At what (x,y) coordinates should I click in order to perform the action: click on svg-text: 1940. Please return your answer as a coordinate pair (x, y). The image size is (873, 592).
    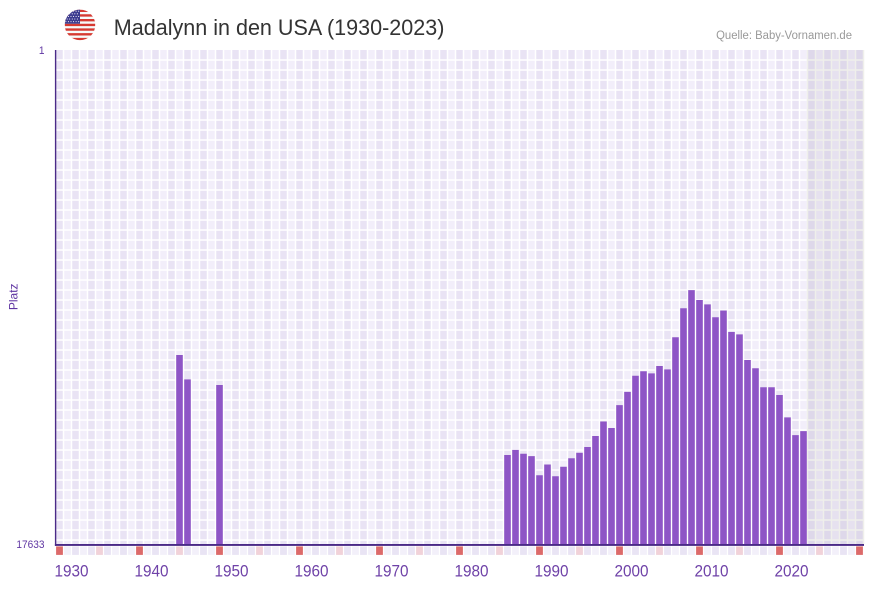
    Looking at the image, I should click on (151, 571).